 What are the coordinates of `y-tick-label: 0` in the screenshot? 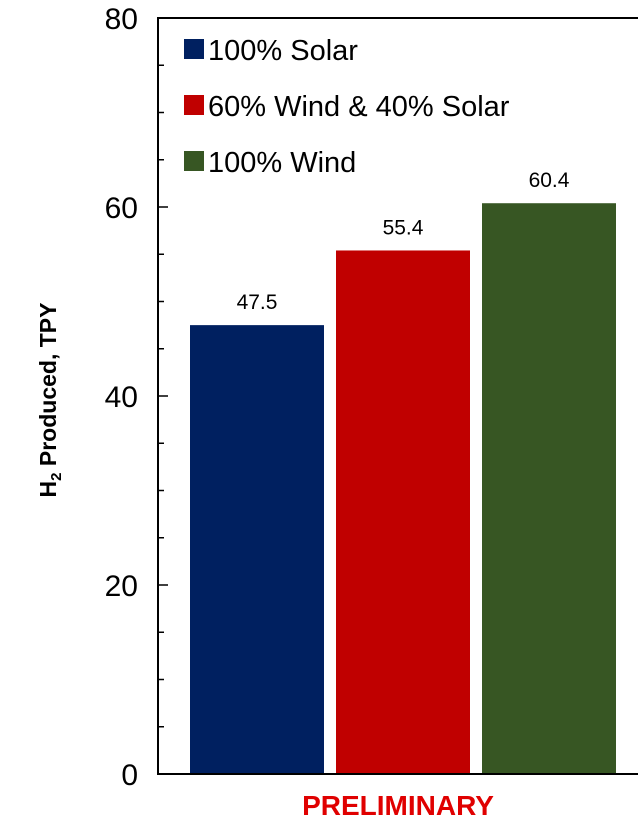 It's located at (129, 775).